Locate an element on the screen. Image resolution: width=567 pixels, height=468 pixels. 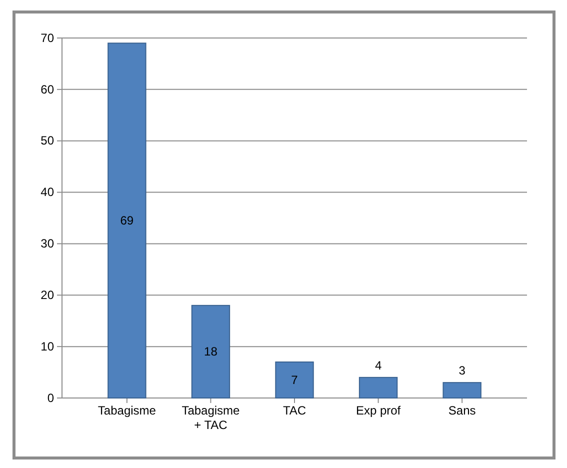
y-tick-label: 20 is located at coordinates (47, 295).